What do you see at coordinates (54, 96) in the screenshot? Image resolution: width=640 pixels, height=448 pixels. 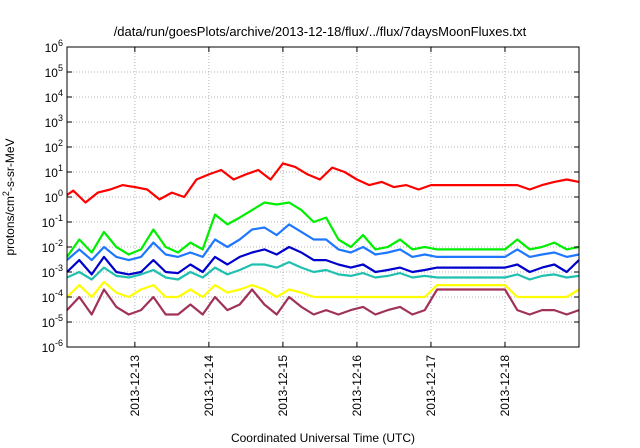 I see `y-tick-label: 10⁴` at bounding box center [54, 96].